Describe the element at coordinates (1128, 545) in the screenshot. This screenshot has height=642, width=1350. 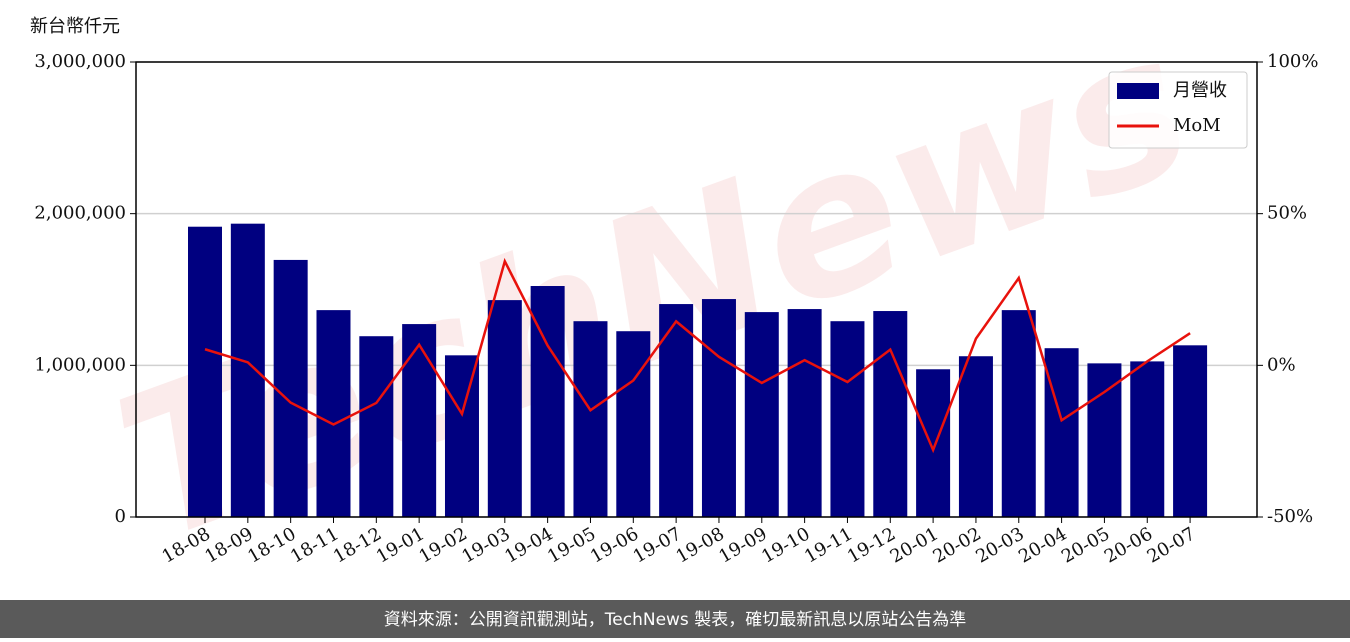
I see `x-tick-label: 20-06` at that location.